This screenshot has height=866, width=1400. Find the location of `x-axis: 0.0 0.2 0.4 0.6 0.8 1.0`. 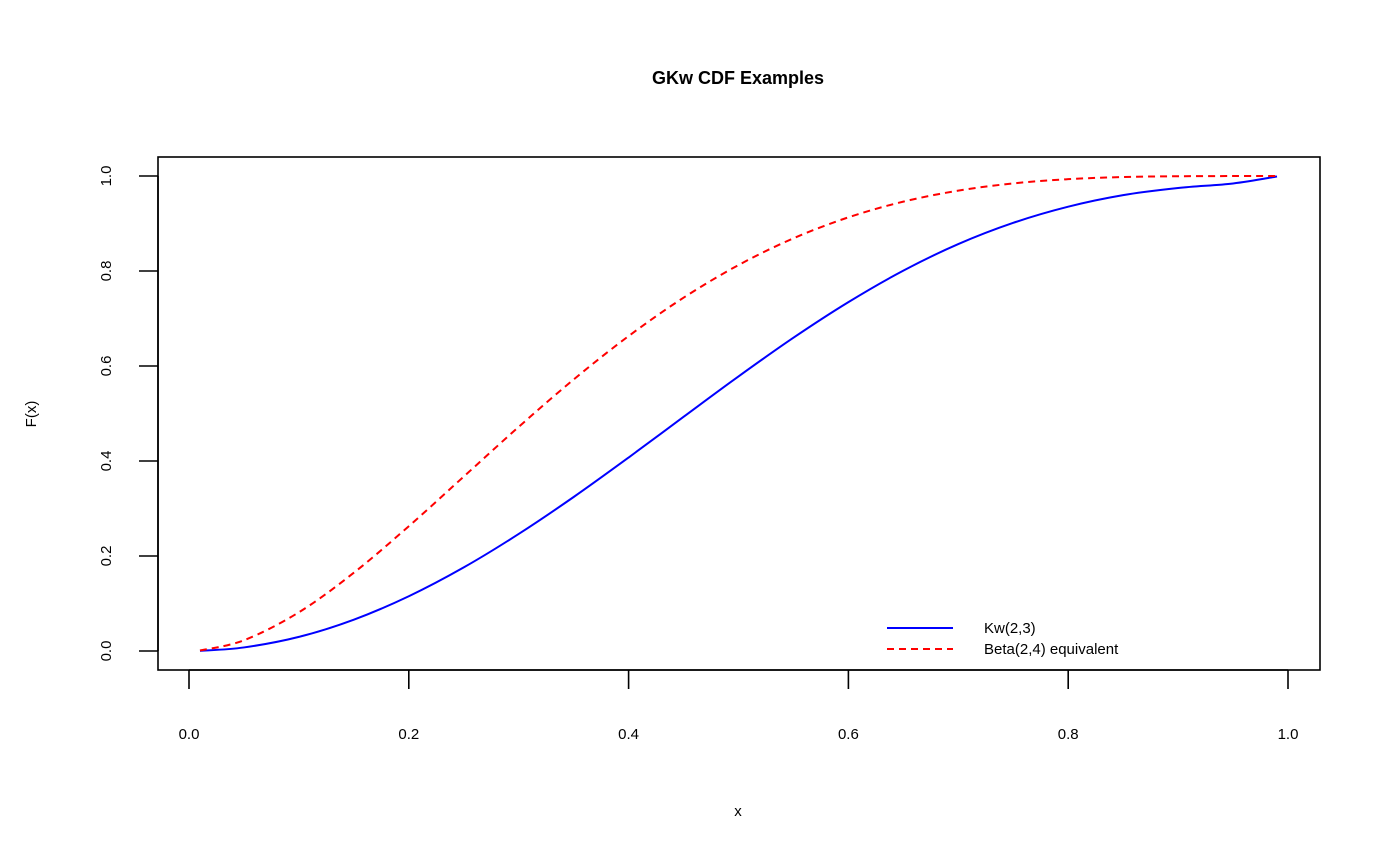

x-axis: 0.0 0.2 0.4 0.6 0.8 1.0 is located at coordinates (739, 706).